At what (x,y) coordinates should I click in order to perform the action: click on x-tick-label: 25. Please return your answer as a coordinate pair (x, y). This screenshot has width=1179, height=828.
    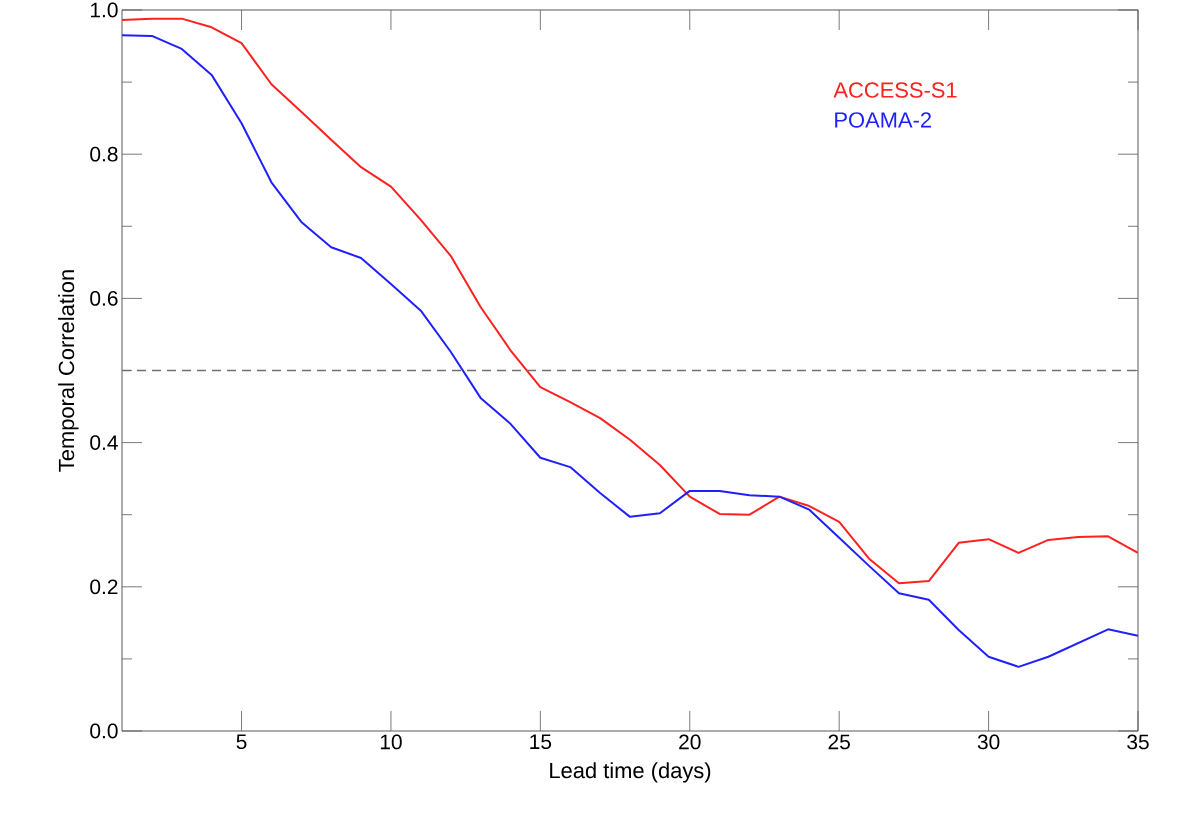
    Looking at the image, I should click on (839, 742).